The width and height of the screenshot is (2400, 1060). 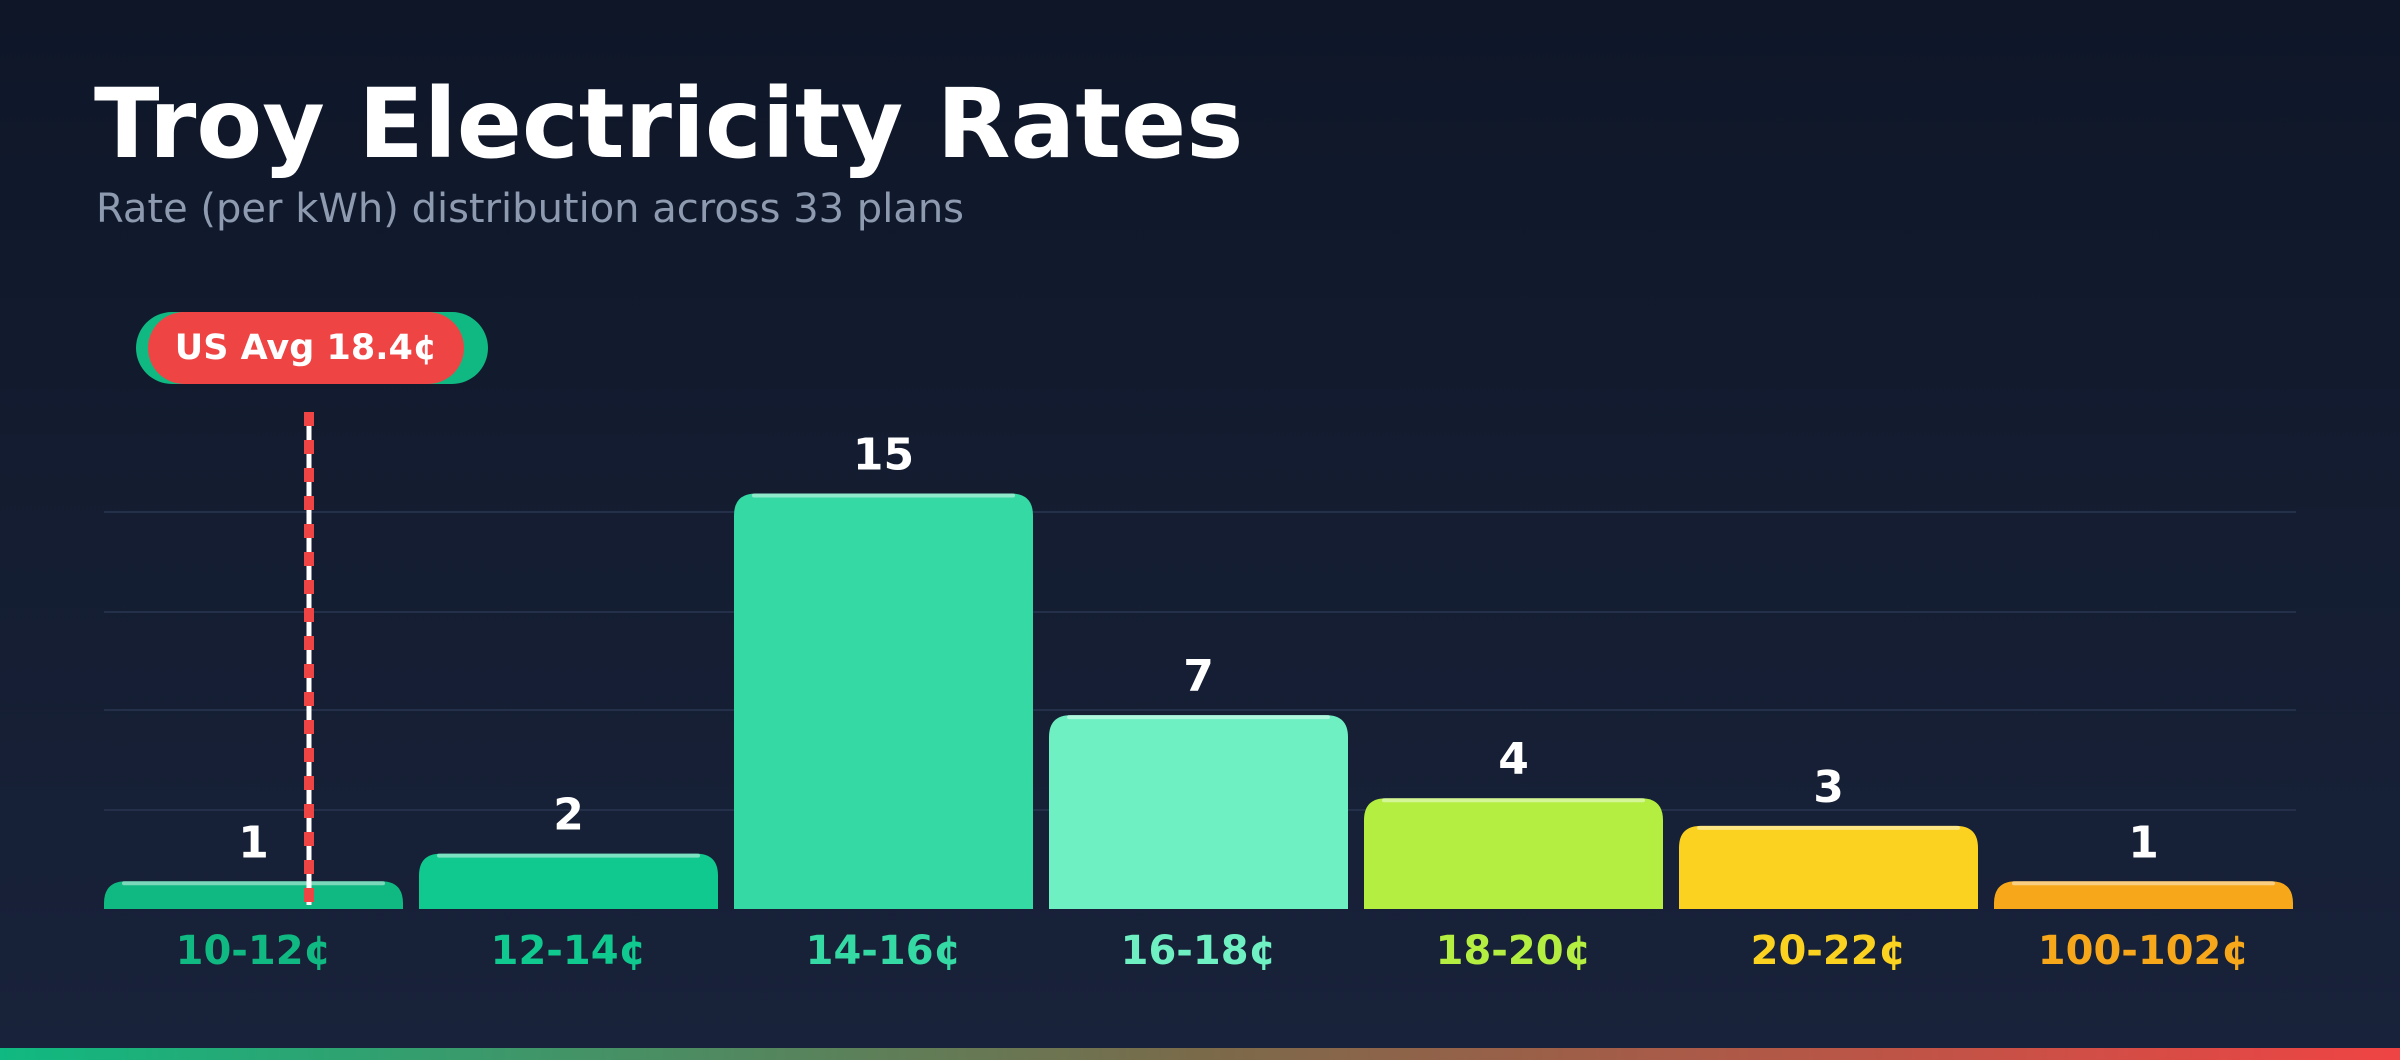 What do you see at coordinates (569, 951) in the screenshot?
I see `tick-label: 12-14¢` at bounding box center [569, 951].